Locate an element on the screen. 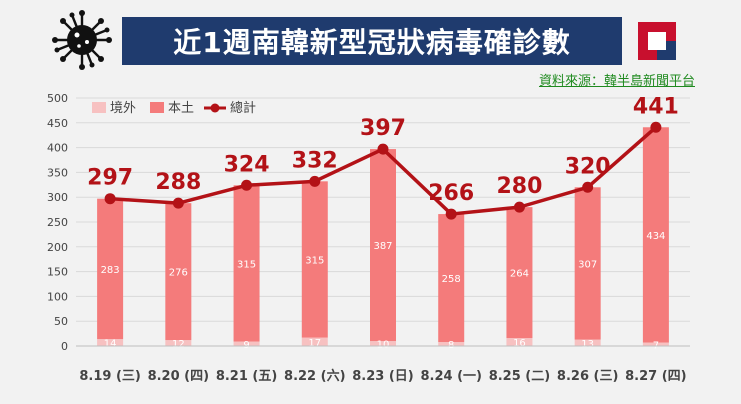 Image resolution: width=741 pixels, height=404 pixels. data-label-total: 332 is located at coordinates (315, 160).